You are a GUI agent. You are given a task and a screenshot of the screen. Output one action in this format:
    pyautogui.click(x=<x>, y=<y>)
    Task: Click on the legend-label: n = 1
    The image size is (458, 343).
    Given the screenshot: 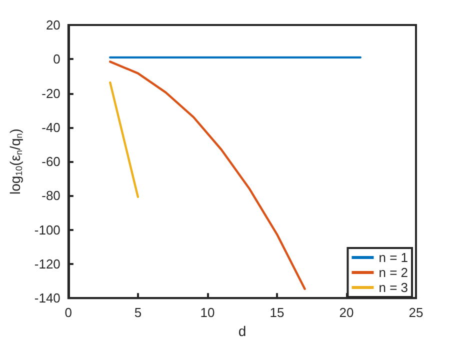 What is the action you would take?
    pyautogui.click(x=393, y=257)
    